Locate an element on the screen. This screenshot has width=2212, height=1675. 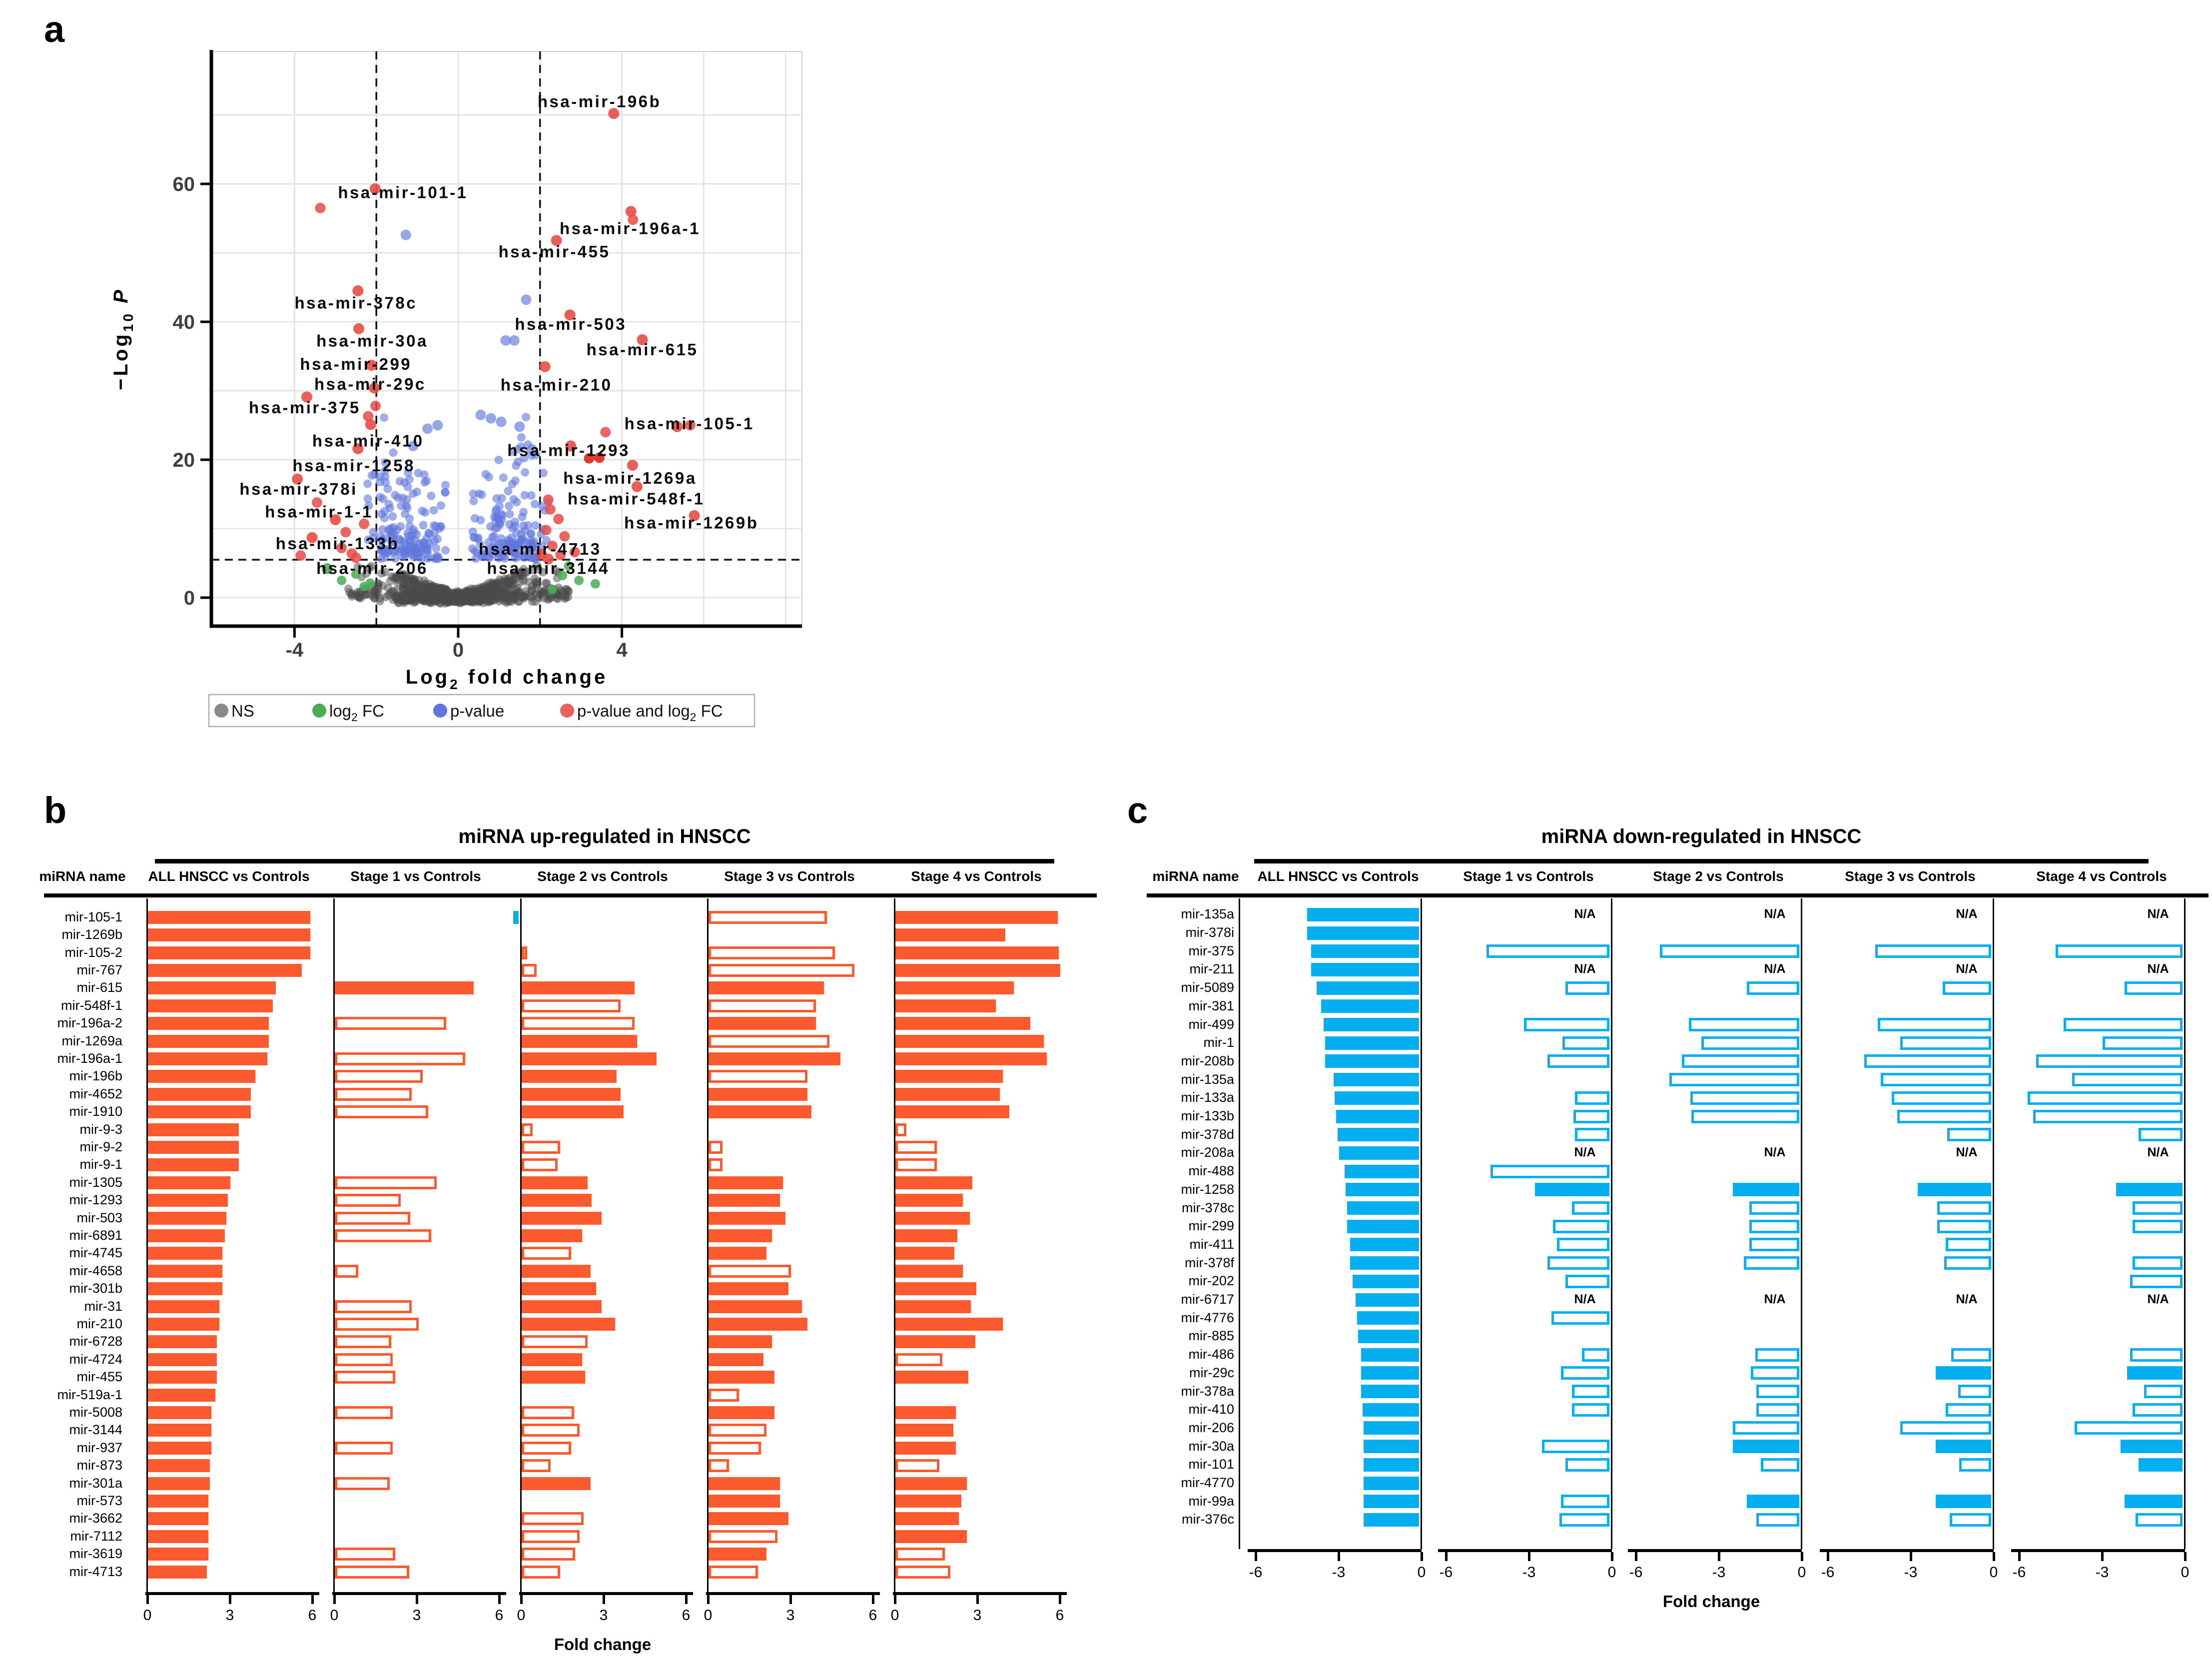
column-header: Stage 4 vs Controls is located at coordinates (2102, 876).